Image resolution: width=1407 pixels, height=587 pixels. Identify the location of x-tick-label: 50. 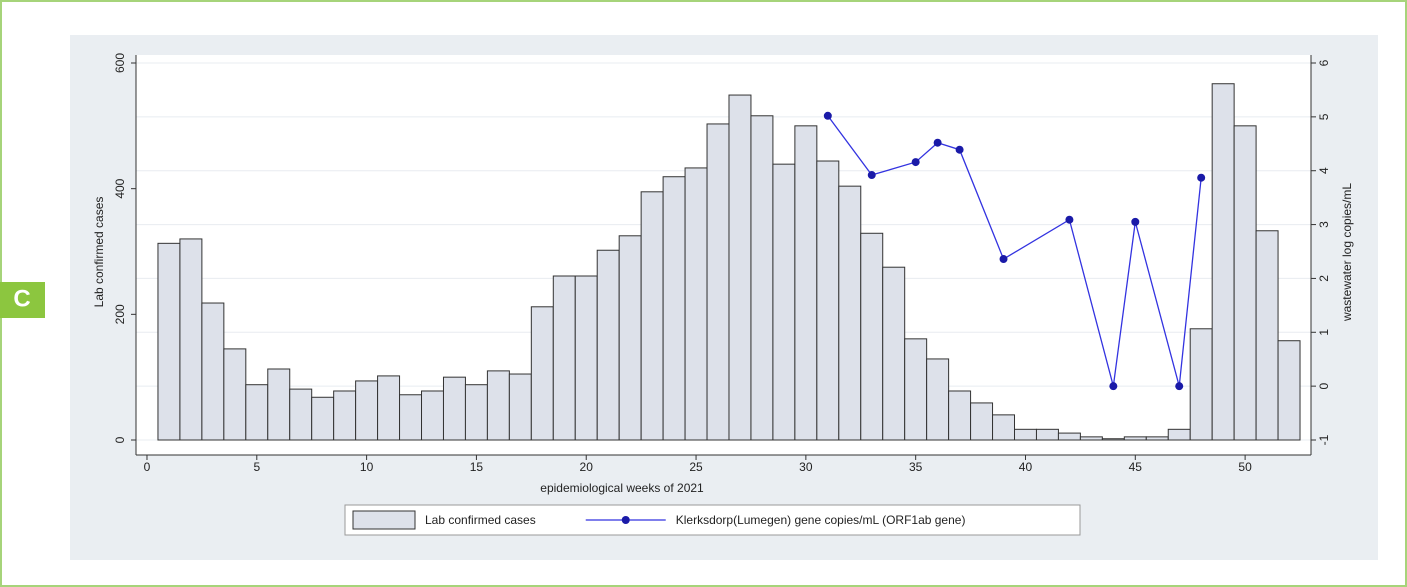
(1245, 467).